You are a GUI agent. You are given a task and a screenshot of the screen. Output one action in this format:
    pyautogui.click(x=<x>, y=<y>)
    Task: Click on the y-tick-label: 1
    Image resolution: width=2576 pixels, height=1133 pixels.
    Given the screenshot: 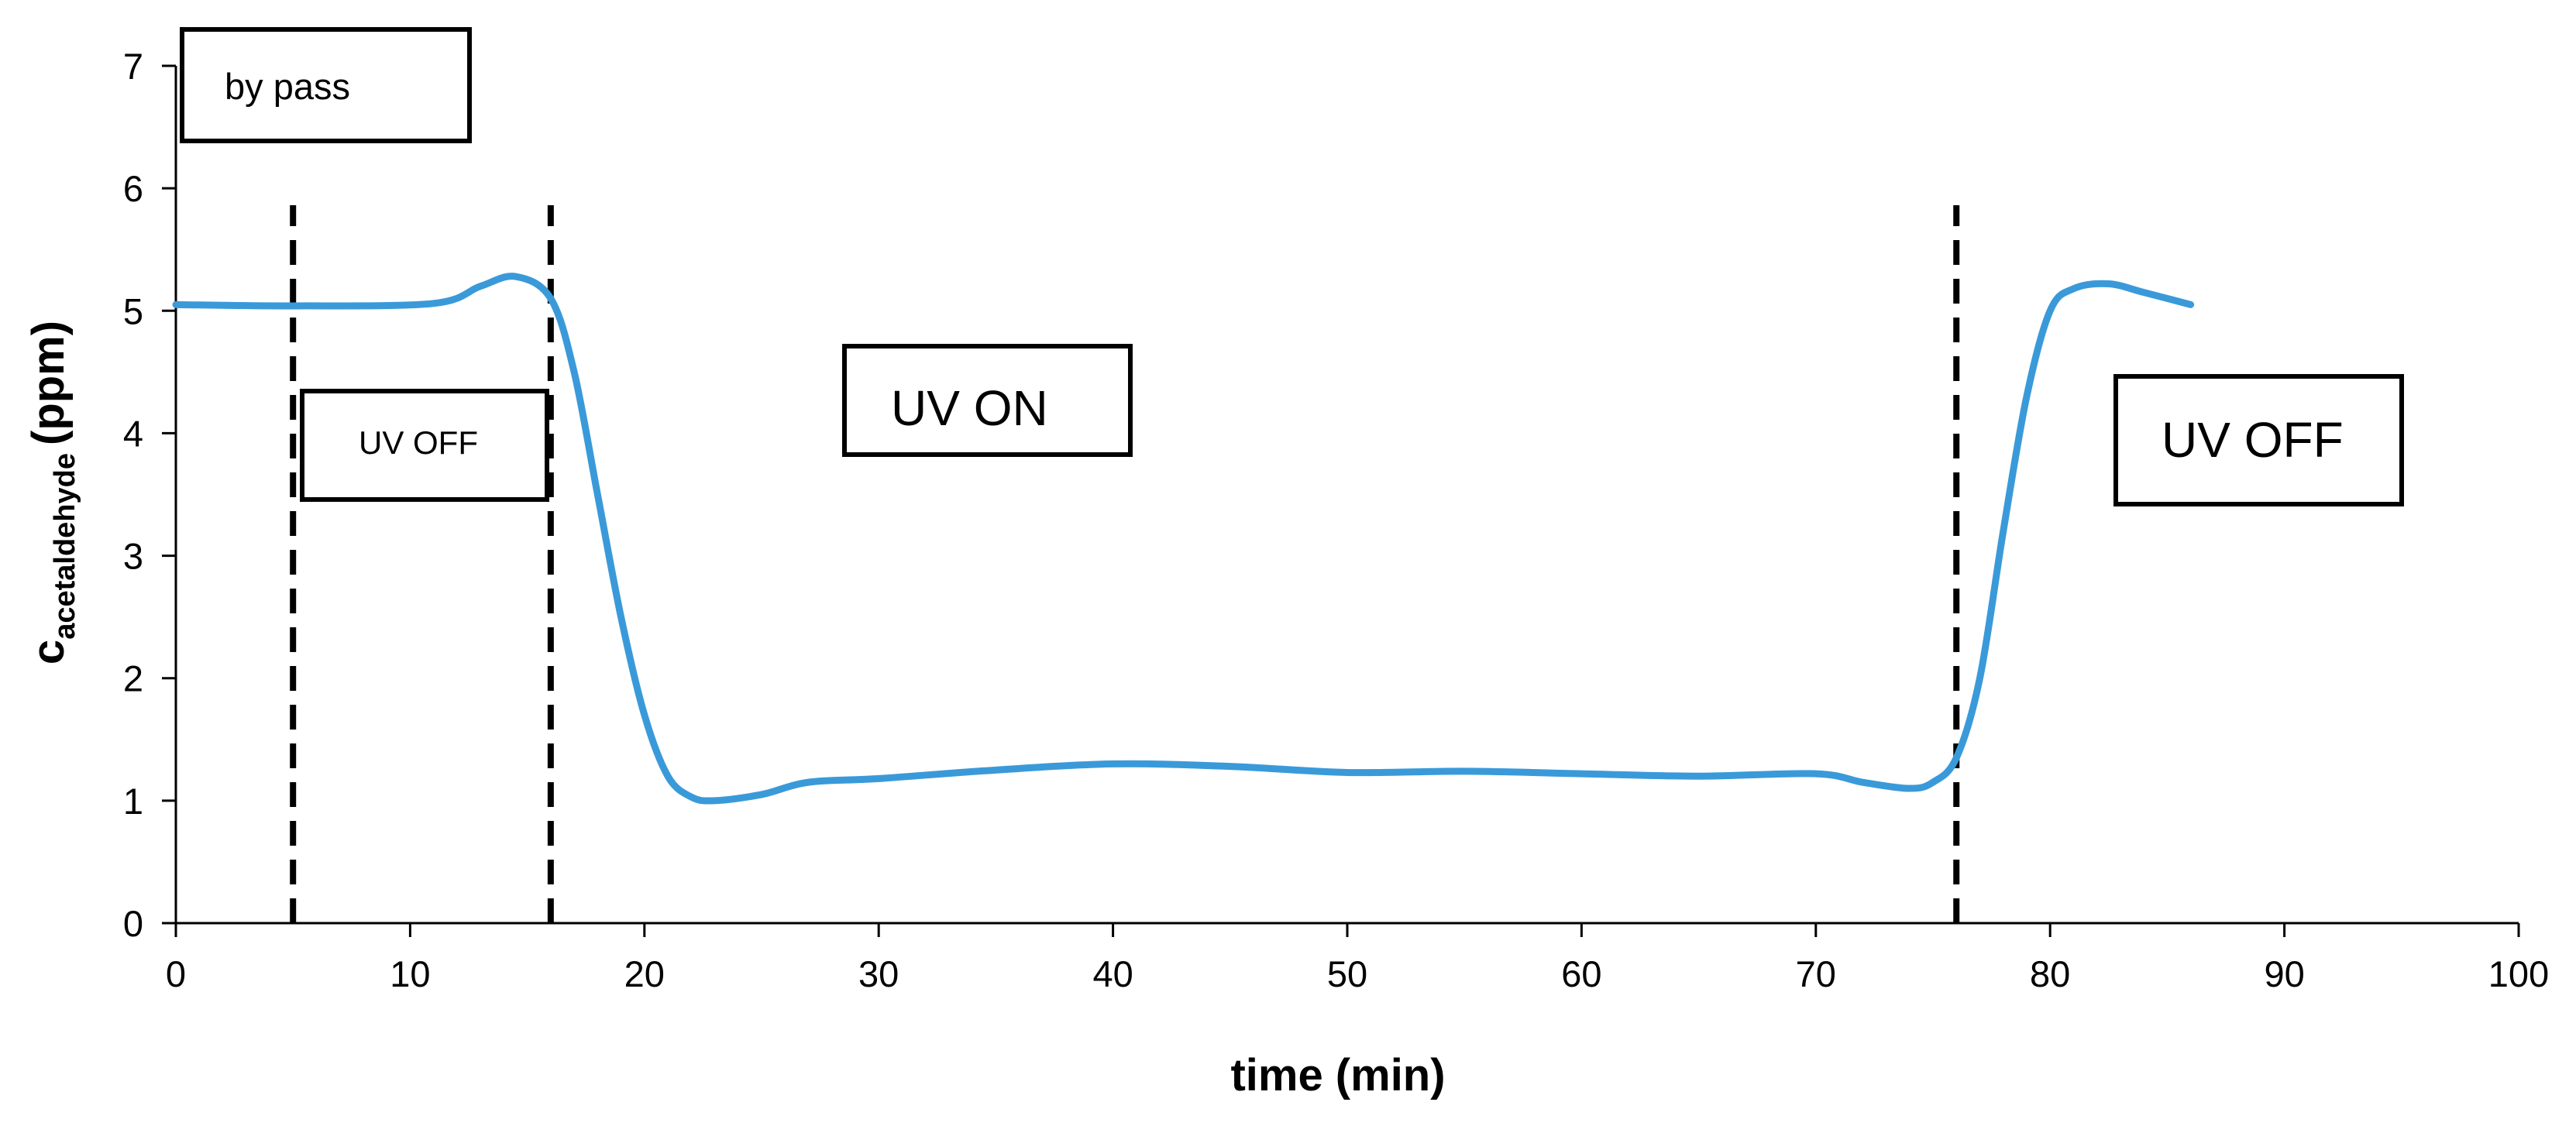 What is the action you would take?
    pyautogui.click(x=133, y=802)
    